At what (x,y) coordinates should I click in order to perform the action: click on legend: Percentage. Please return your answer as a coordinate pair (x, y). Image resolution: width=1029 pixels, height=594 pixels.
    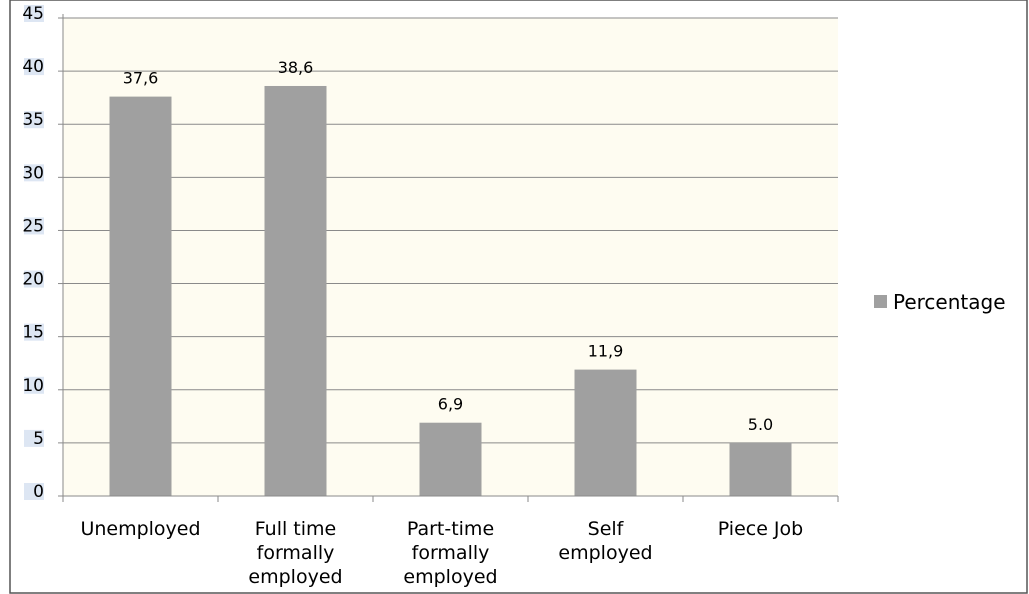
    Looking at the image, I should click on (940, 302).